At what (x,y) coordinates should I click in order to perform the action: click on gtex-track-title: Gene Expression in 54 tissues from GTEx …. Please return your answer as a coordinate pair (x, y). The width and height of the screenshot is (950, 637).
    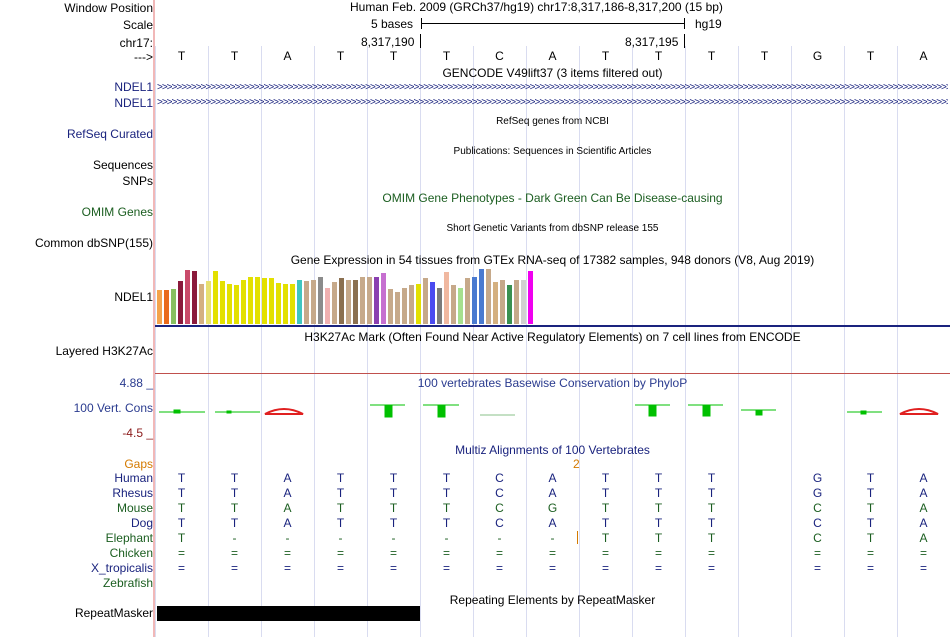
    Looking at the image, I should click on (552, 260).